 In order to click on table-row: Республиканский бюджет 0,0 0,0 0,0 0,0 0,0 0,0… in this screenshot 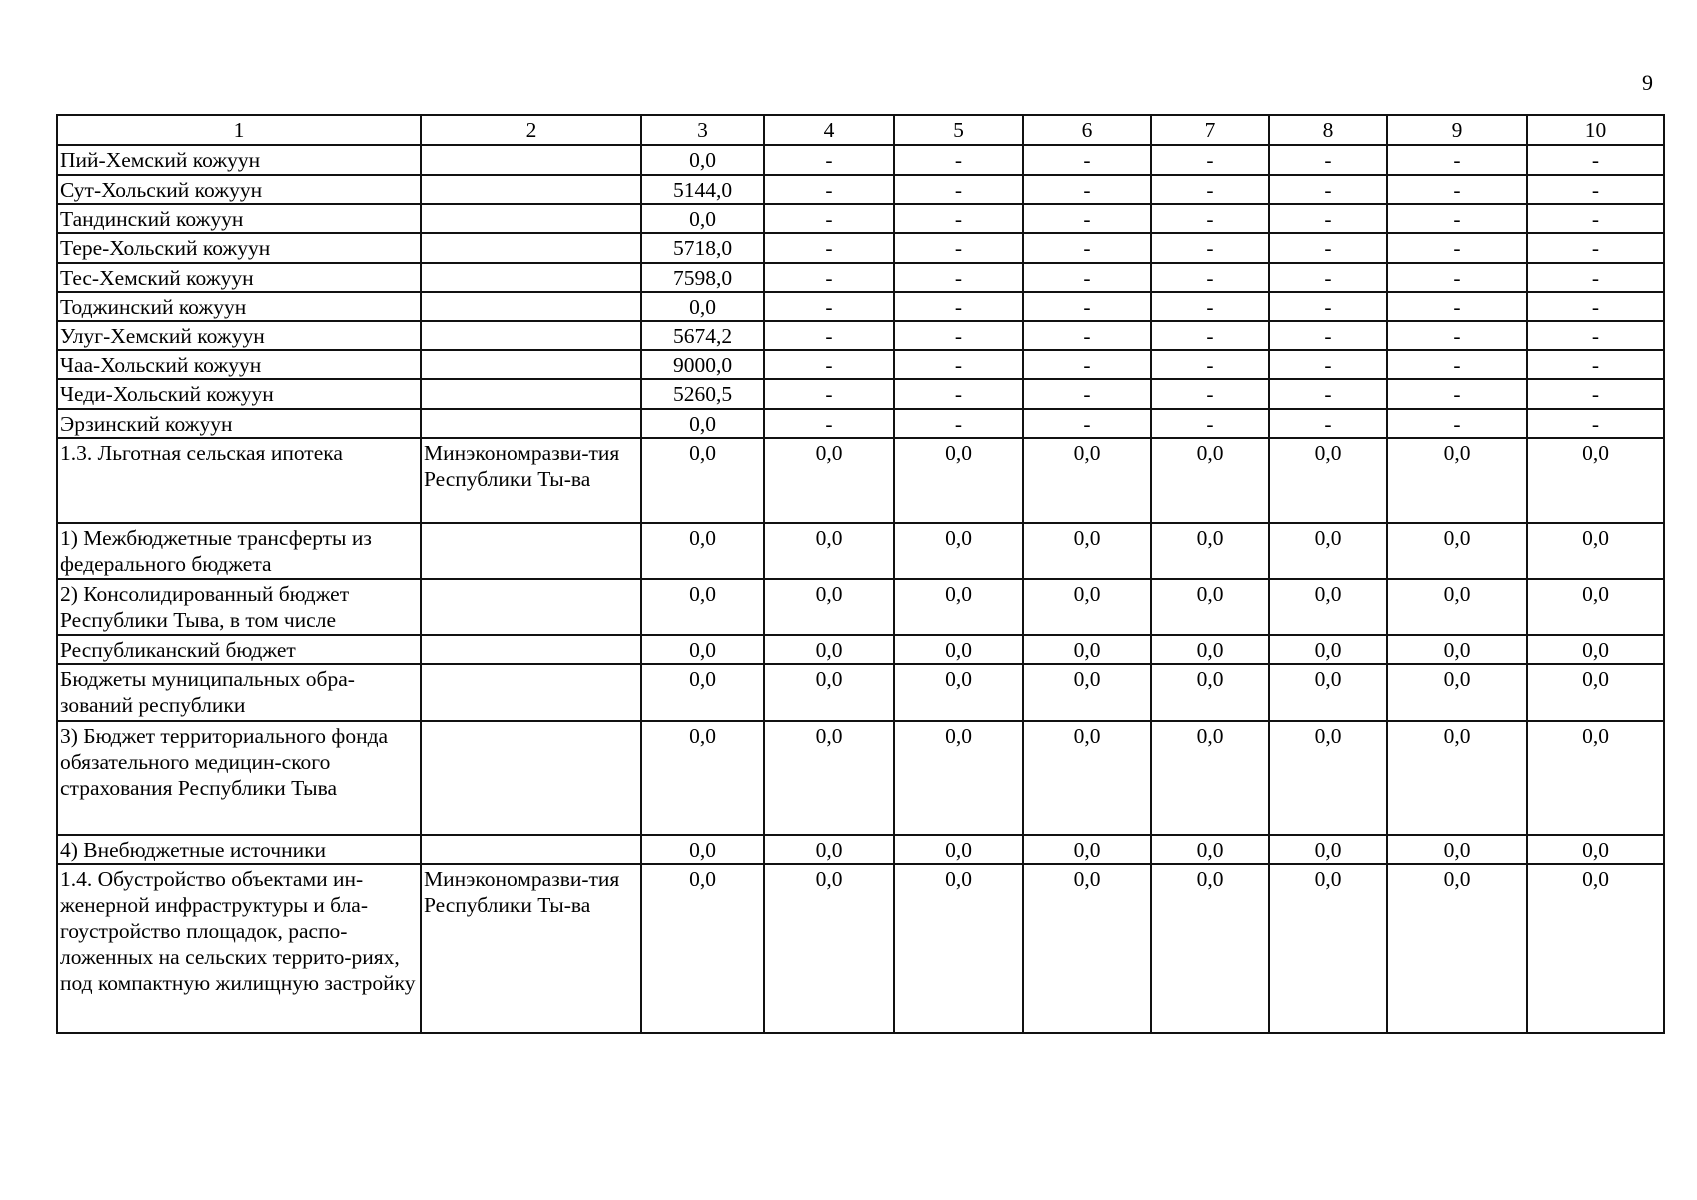, I will do `click(860, 649)`.